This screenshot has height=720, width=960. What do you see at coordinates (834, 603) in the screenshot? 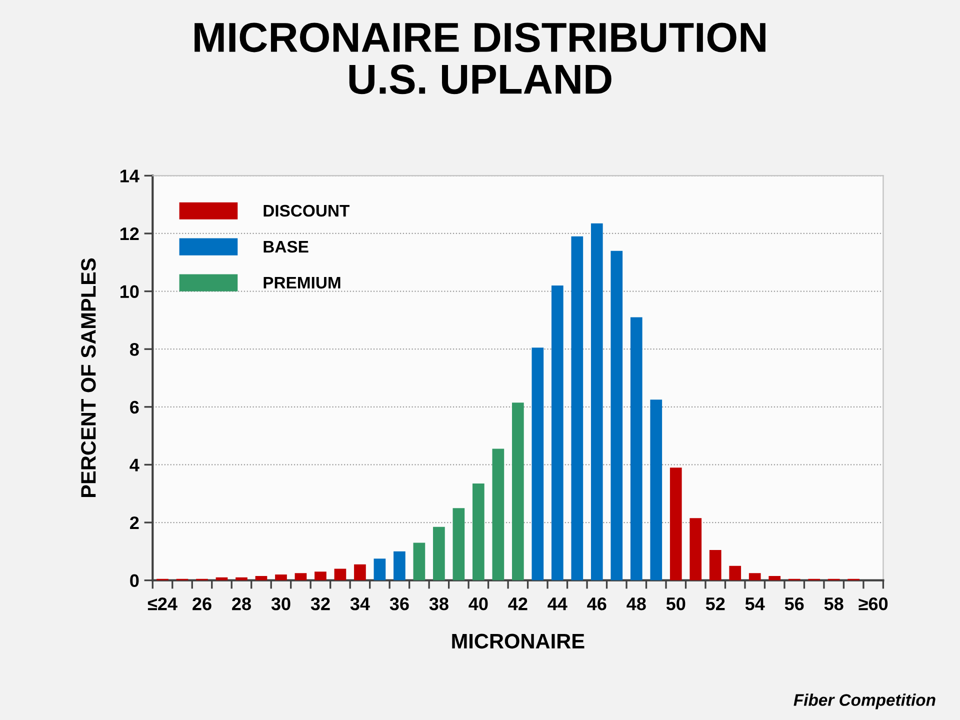
I see `x-tick-label: 58` at bounding box center [834, 603].